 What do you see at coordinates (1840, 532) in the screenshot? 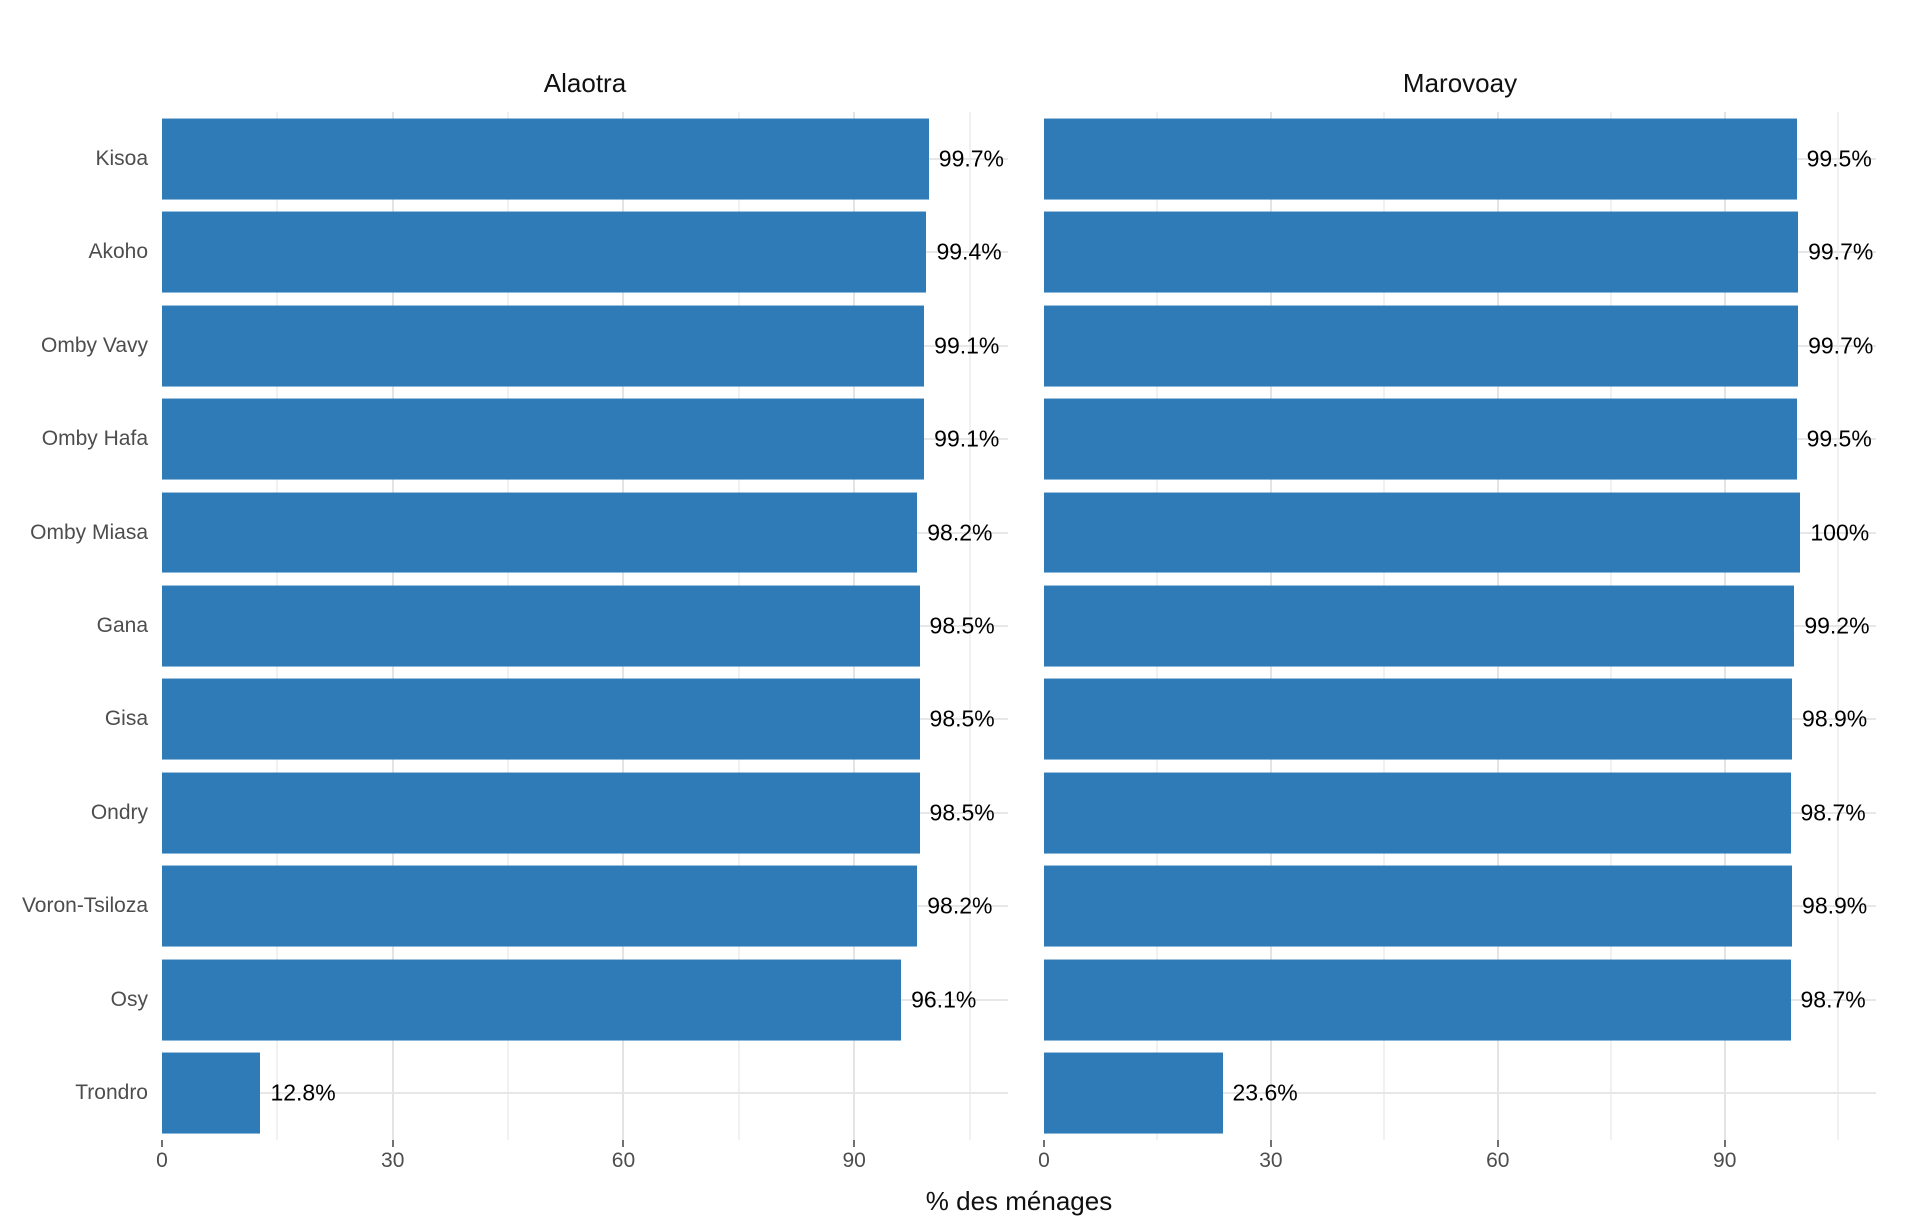
I see `bar-value-label: 100%` at bounding box center [1840, 532].